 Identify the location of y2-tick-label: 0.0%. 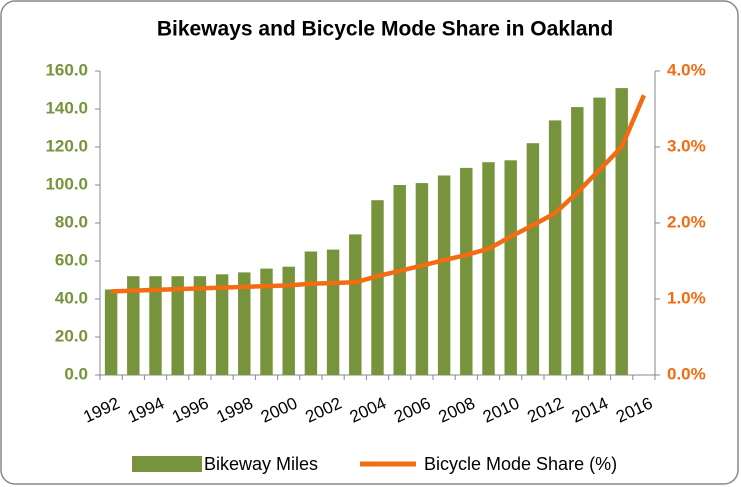
(686, 373).